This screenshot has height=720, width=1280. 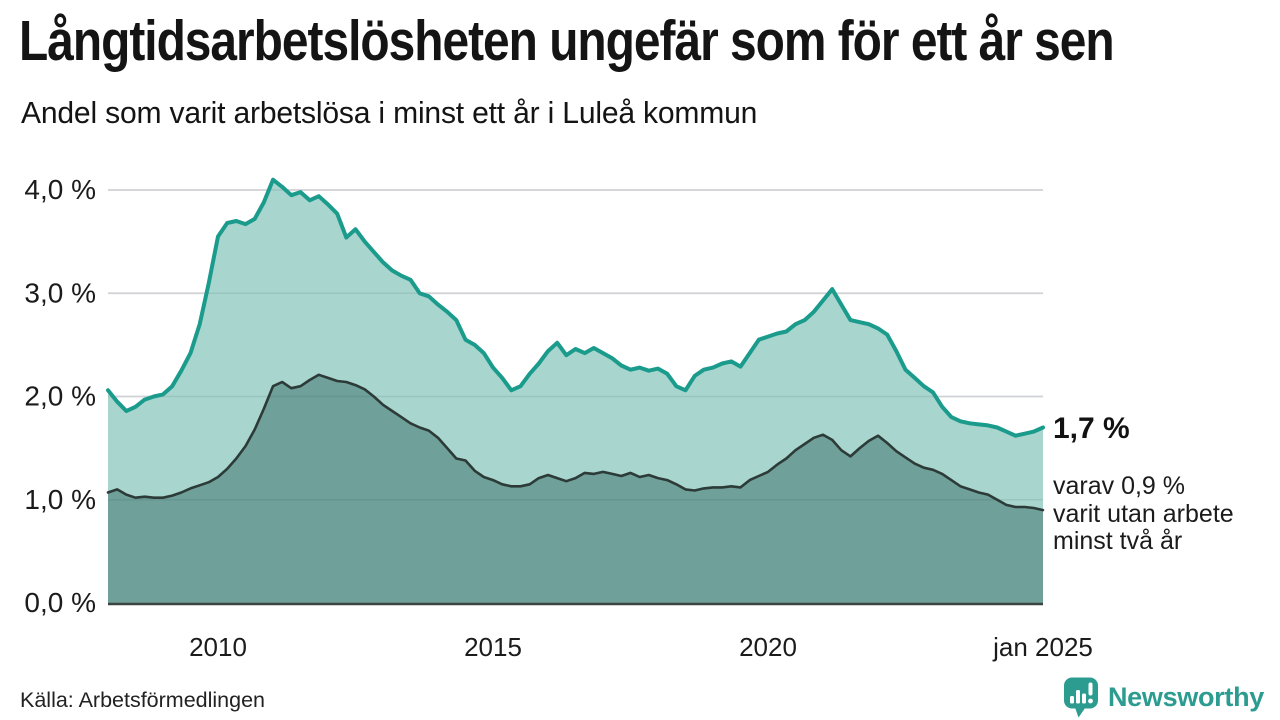 I want to click on end-value-label: 1,7 %, so click(x=1091, y=428).